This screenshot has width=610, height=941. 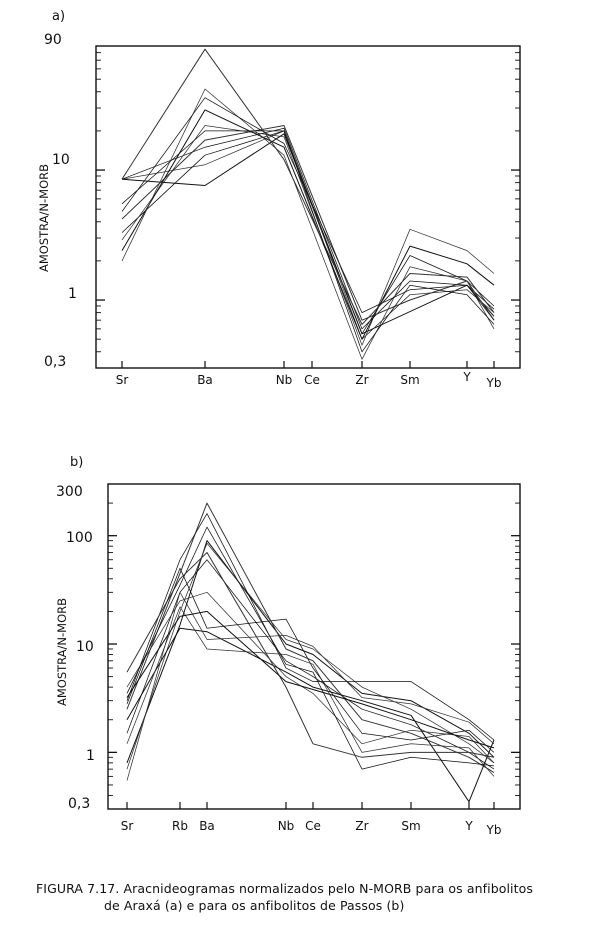 What do you see at coordinates (361, 826) in the screenshot?
I see `xtick-label-b-zr: Zr` at bounding box center [361, 826].